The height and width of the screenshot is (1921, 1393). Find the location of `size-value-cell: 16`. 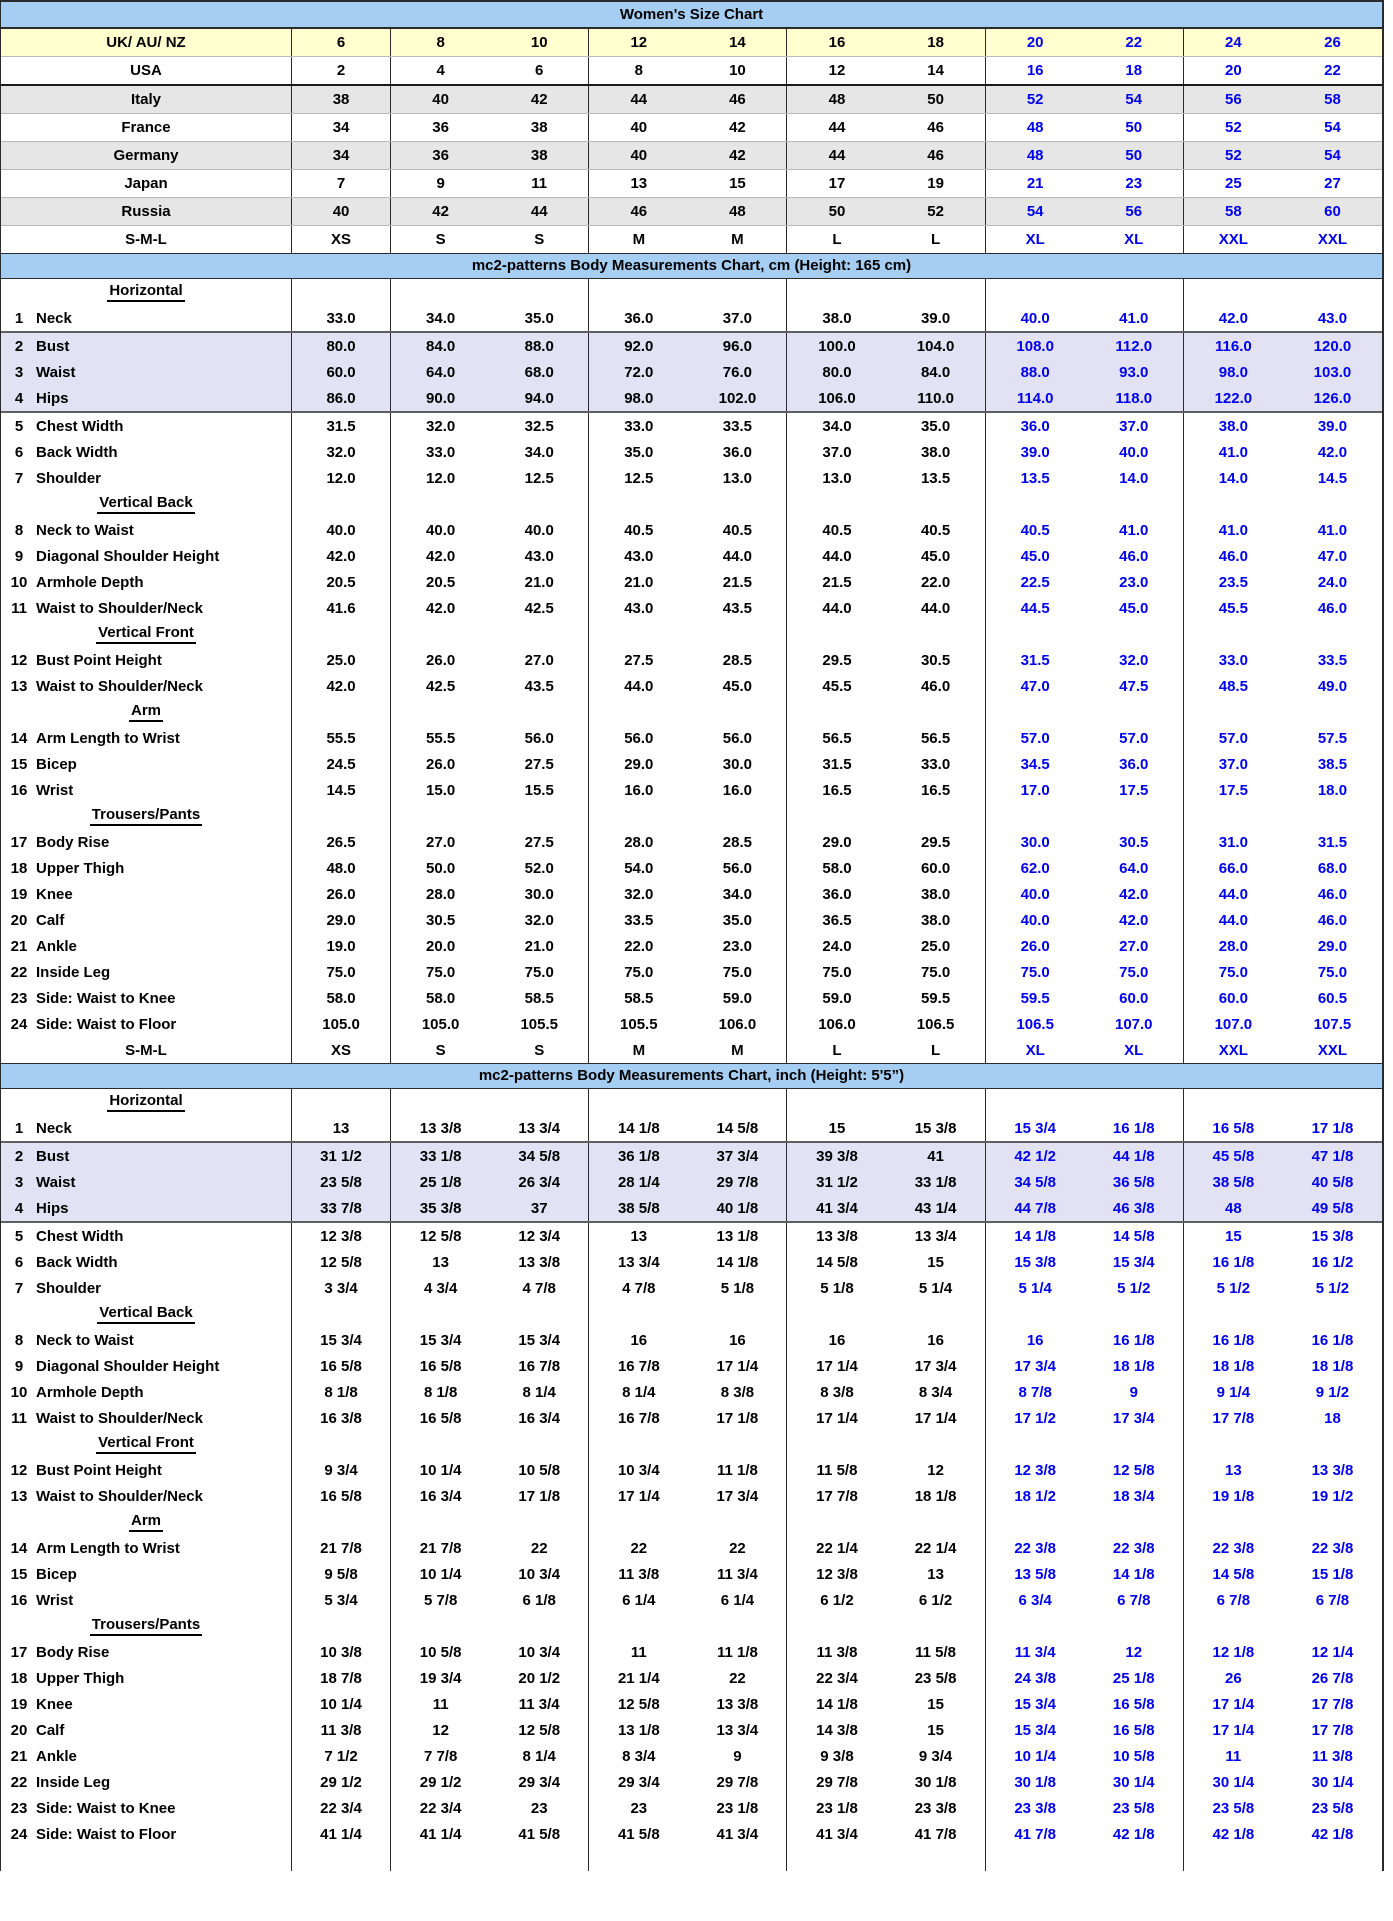

size-value-cell: 16 is located at coordinates (1035, 70).